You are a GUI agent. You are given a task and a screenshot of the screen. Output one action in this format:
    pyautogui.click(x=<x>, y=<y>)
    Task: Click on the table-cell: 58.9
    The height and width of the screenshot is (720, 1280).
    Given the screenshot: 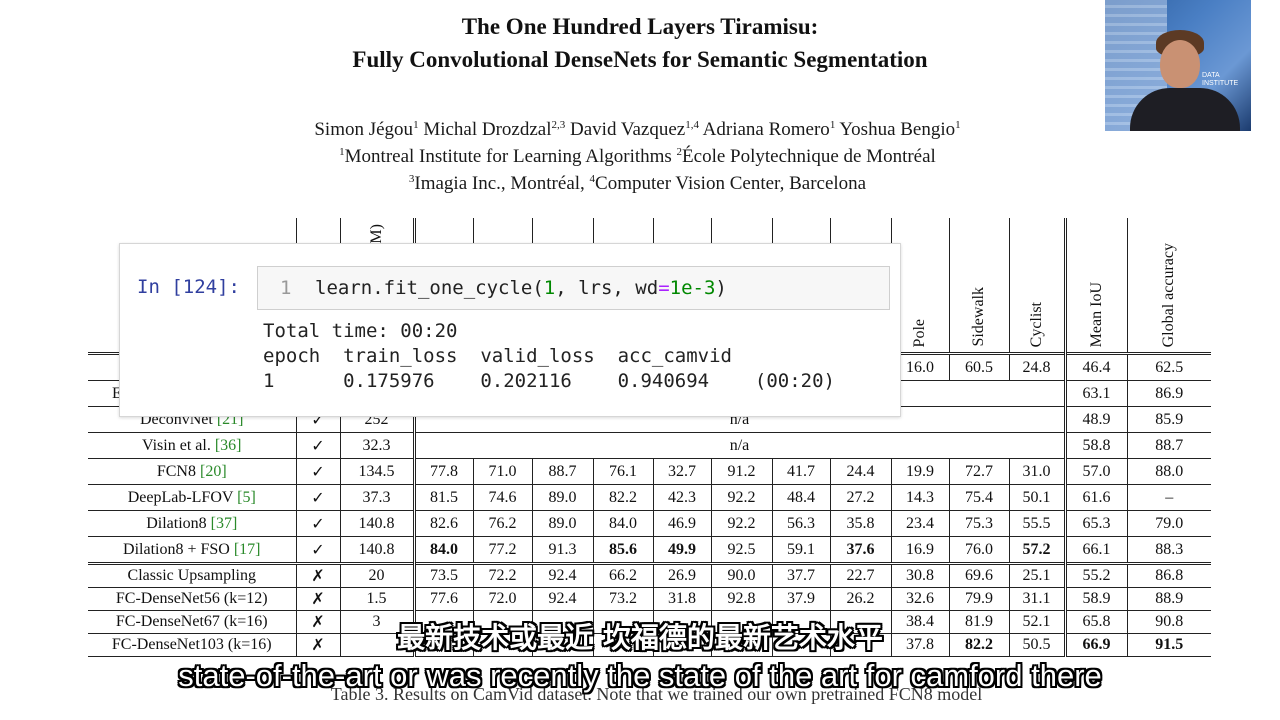 What is the action you would take?
    pyautogui.click(x=1095, y=599)
    